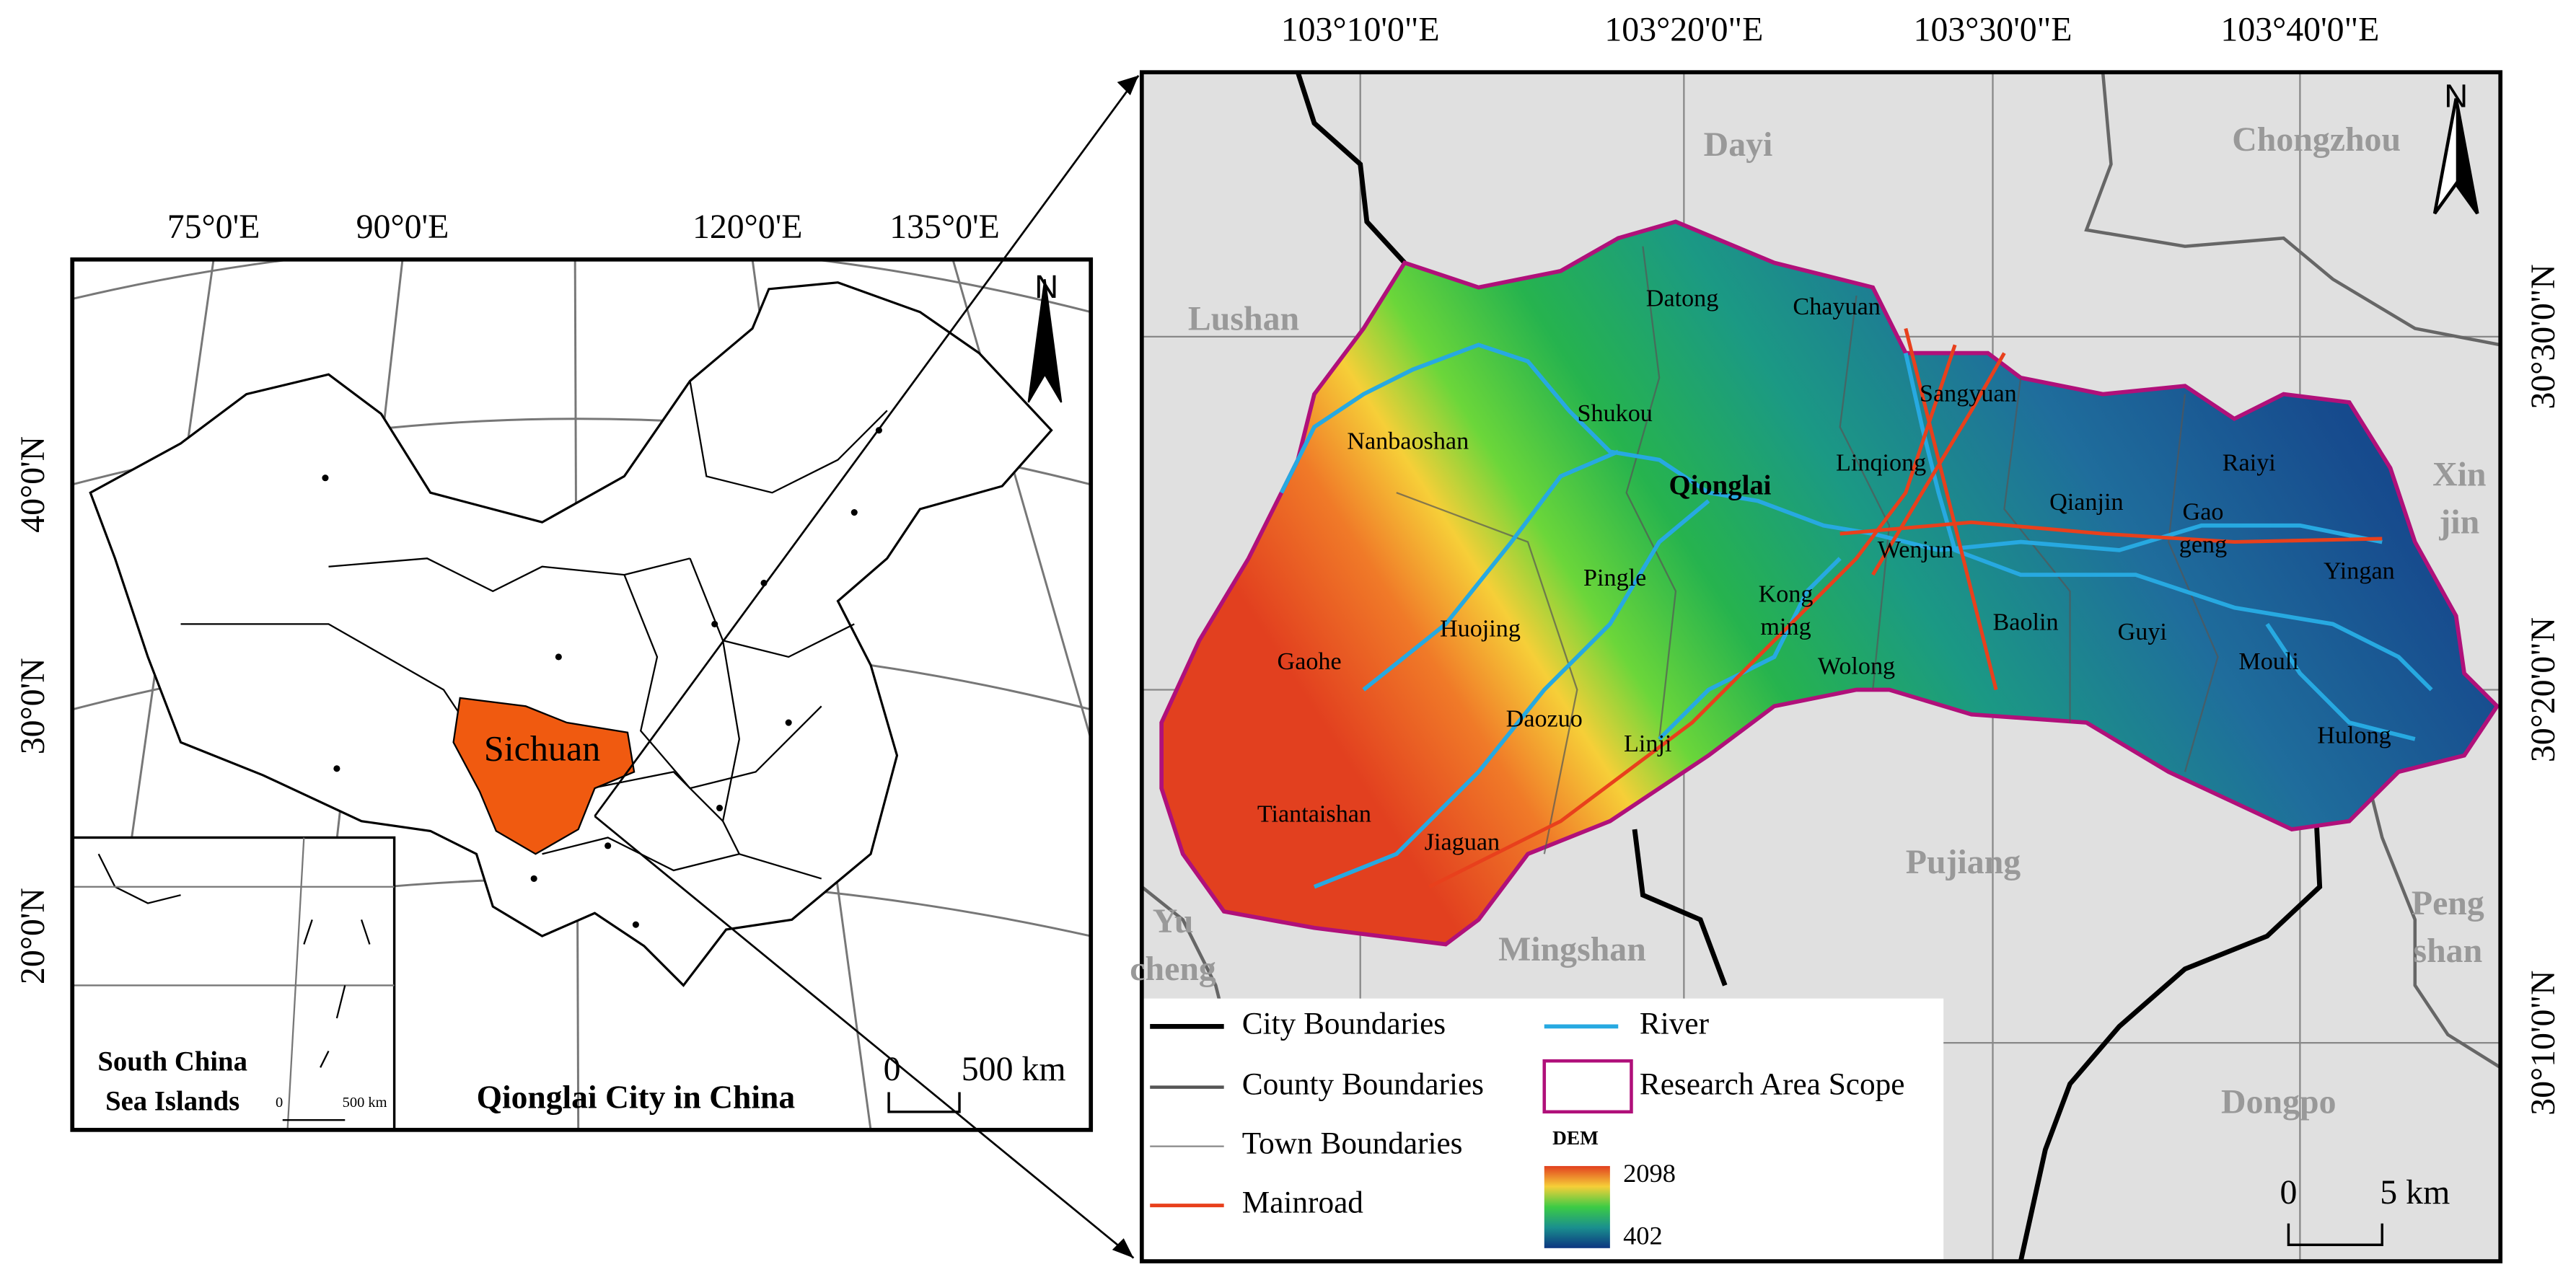  What do you see at coordinates (1173, 969) in the screenshot?
I see `neighbor-label: cheng` at bounding box center [1173, 969].